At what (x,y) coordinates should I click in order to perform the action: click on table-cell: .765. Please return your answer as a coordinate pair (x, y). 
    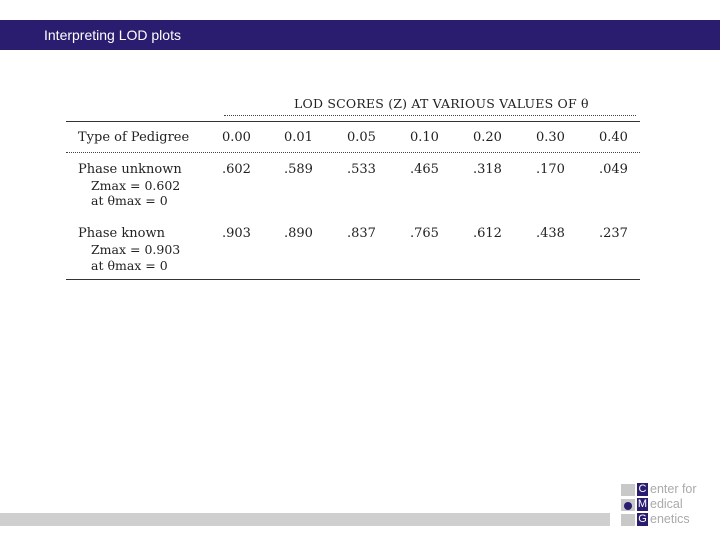
    Looking at the image, I should click on (424, 233).